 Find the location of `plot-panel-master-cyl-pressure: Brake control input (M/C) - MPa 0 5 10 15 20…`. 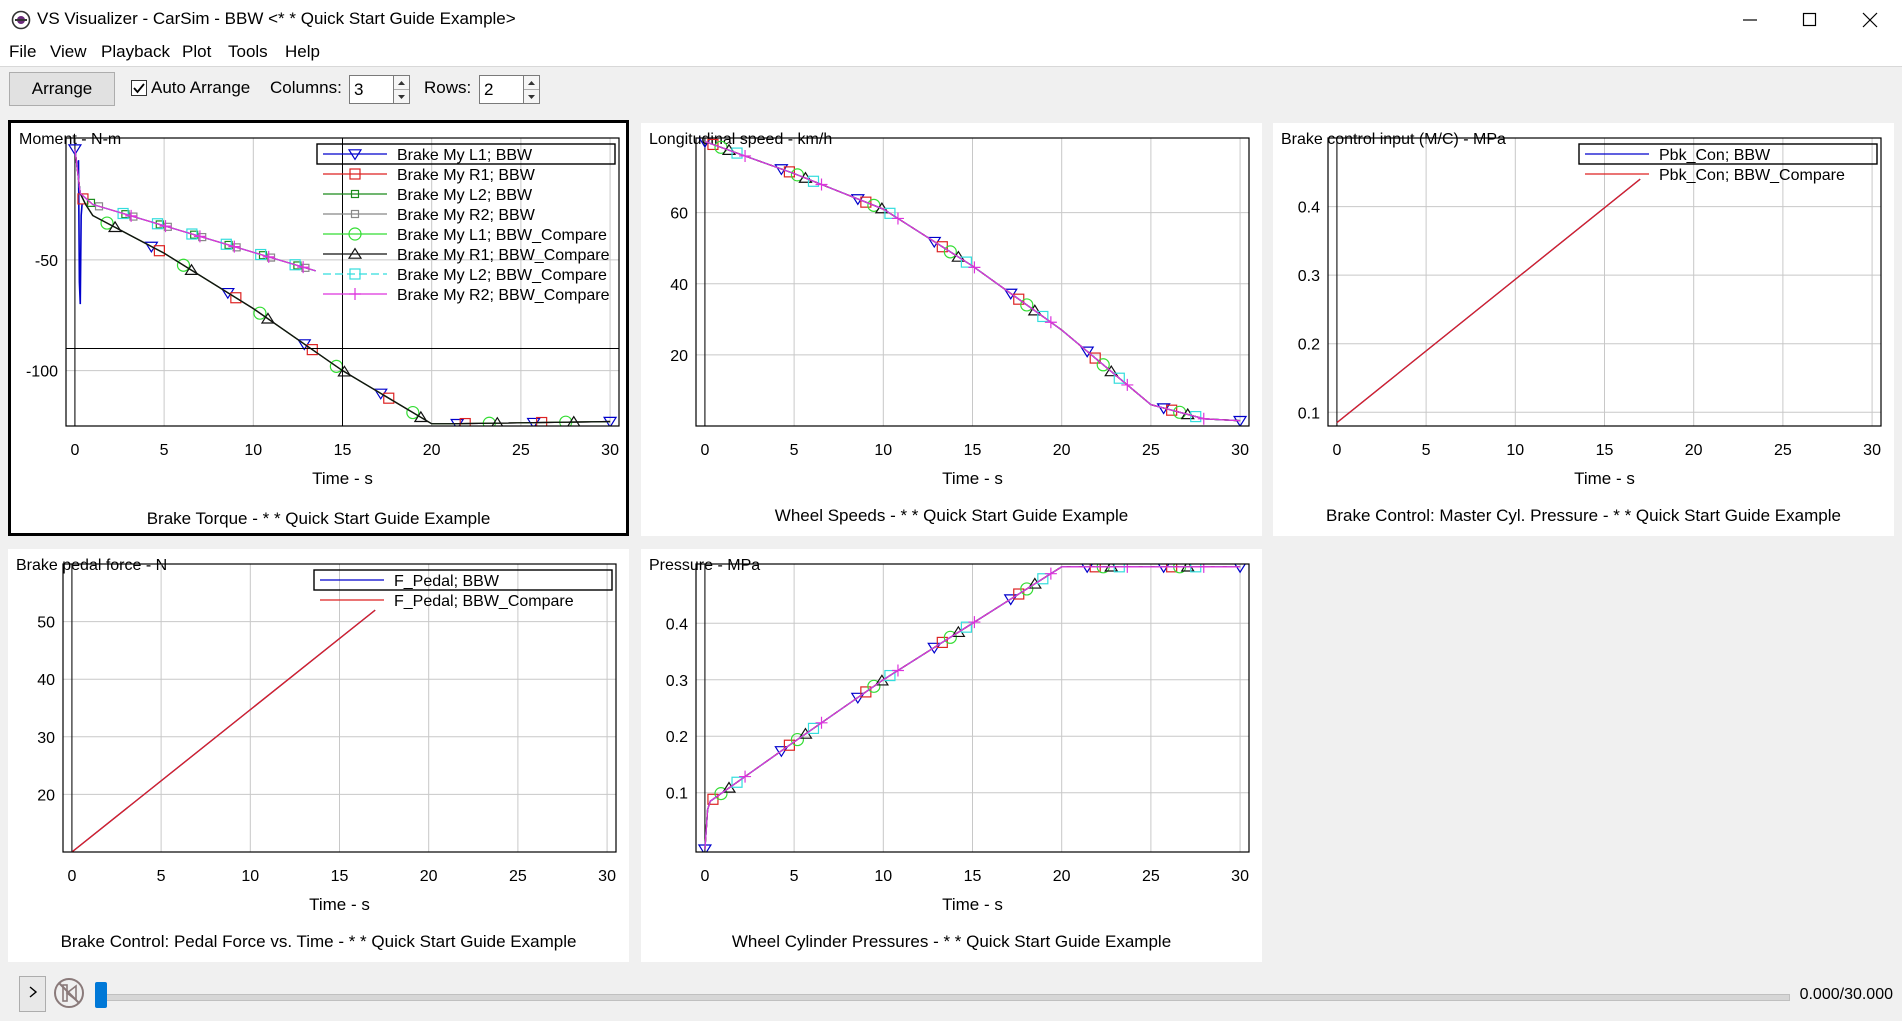

plot-panel-master-cyl-pressure: Brake control input (M/C) - MPa 0 5 10 15 20… is located at coordinates (1583, 329).